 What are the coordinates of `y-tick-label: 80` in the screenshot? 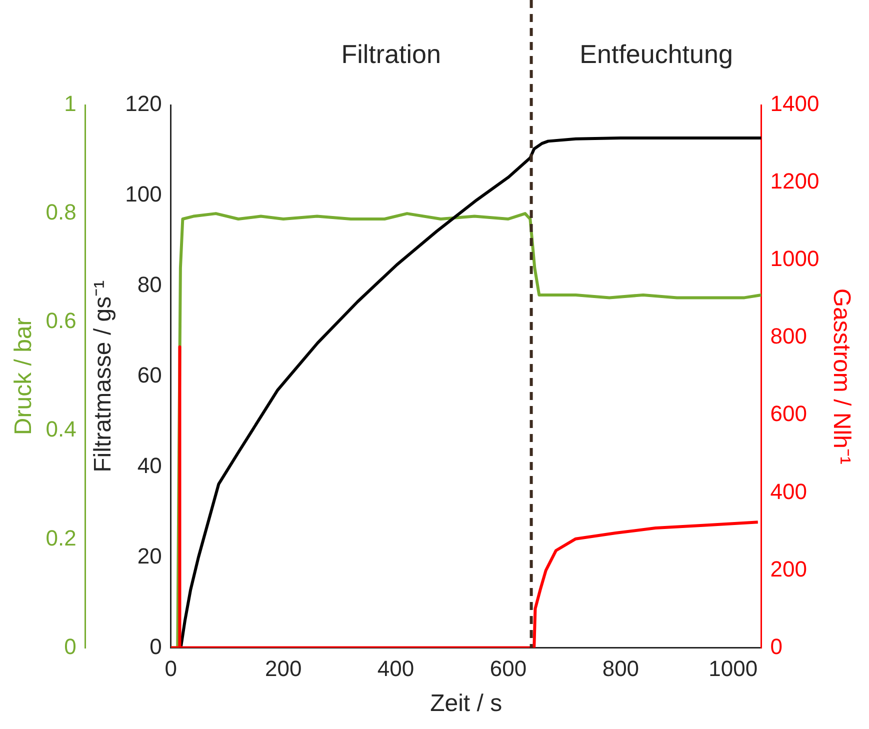 It's located at (149, 284).